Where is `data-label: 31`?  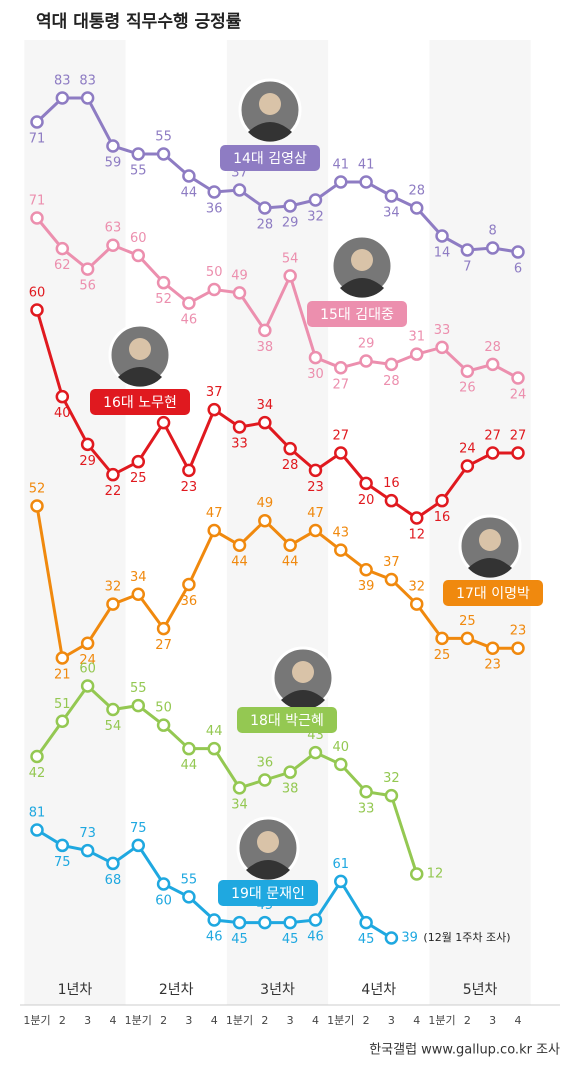 data-label: 31 is located at coordinates (416, 337).